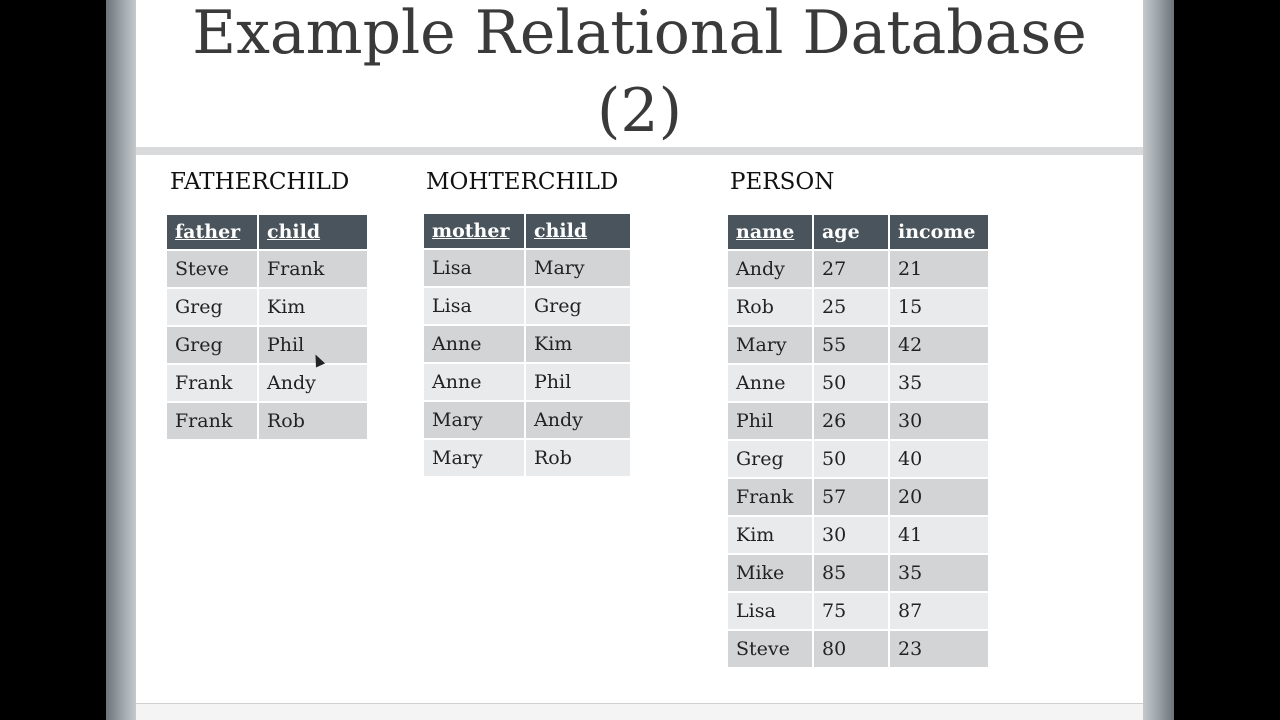 The height and width of the screenshot is (720, 1280). I want to click on table-header-row: mother child, so click(527, 231).